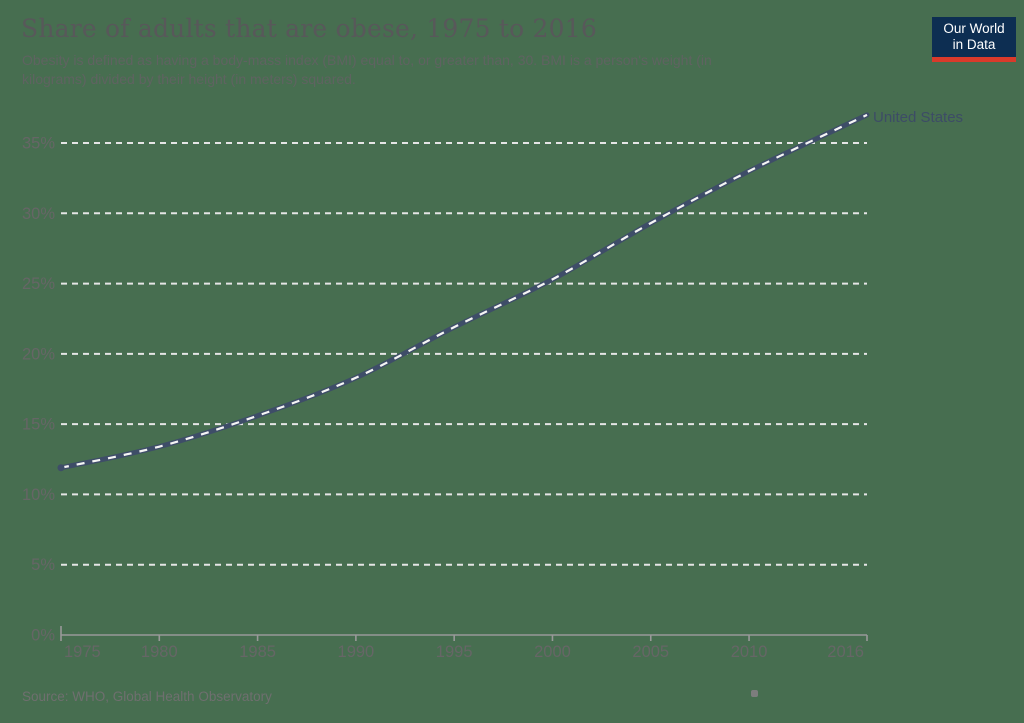 The height and width of the screenshot is (723, 1024). I want to click on y-tick-label: 25%, so click(38, 284).